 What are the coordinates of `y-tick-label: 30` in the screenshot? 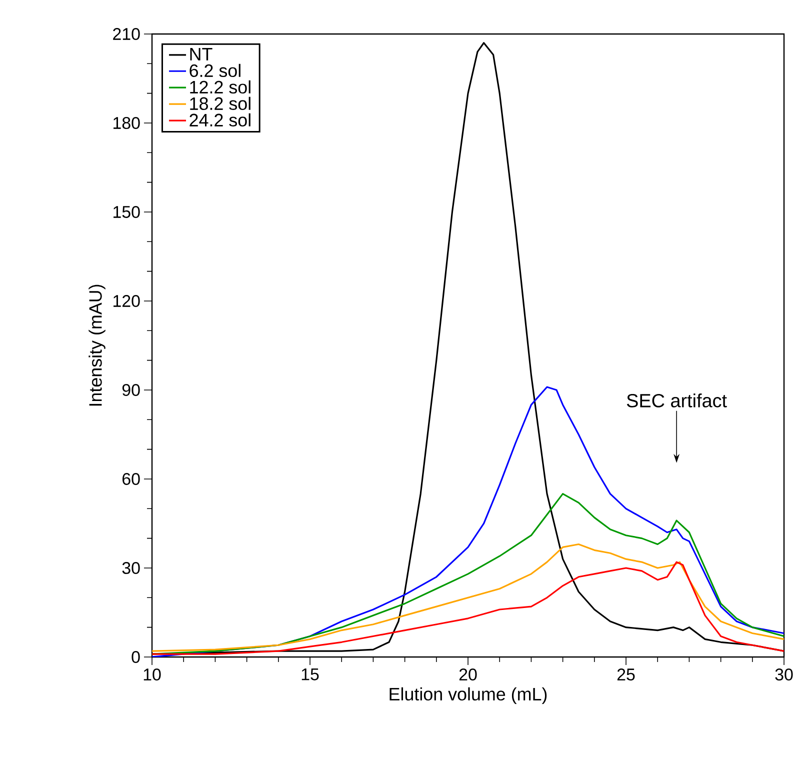 It's located at (131, 568).